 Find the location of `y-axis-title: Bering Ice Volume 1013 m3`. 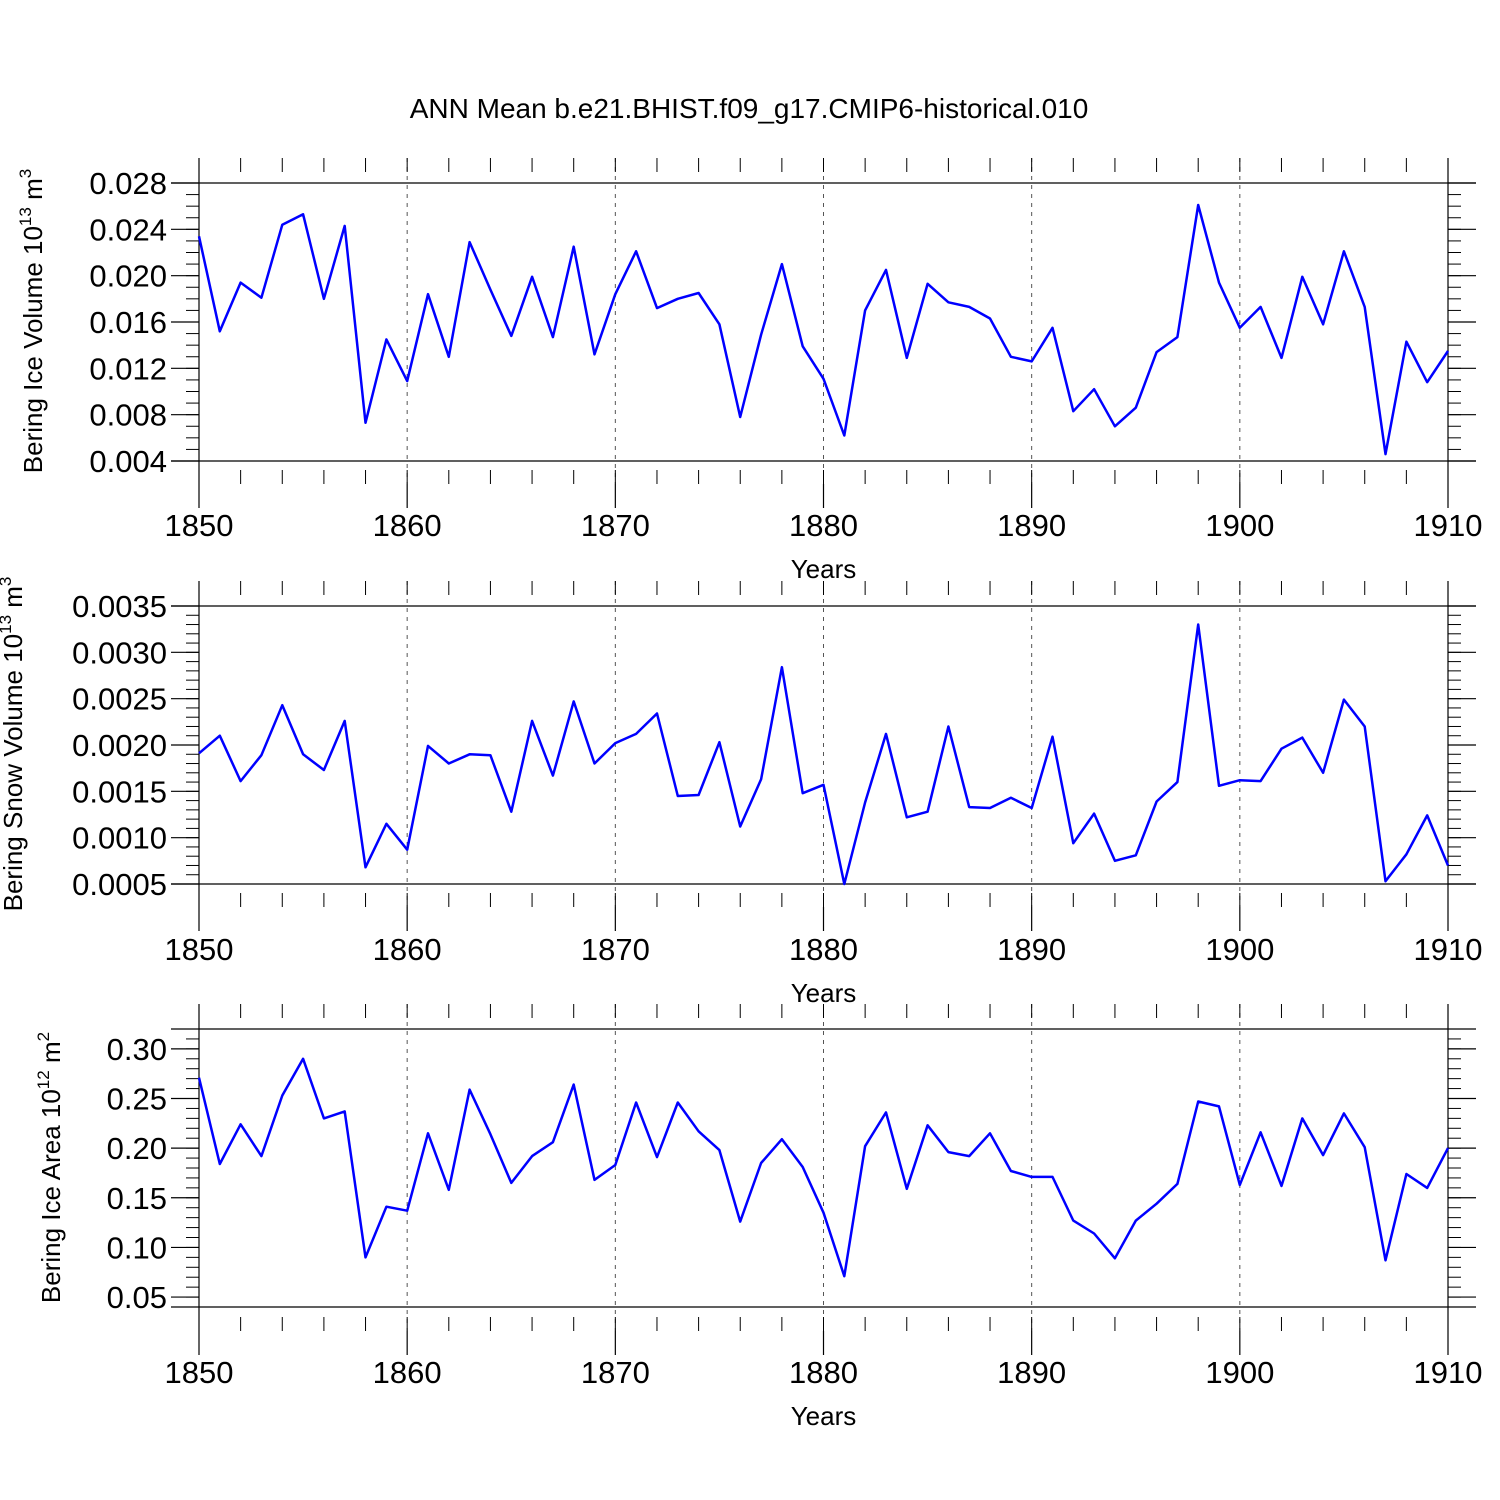

y-axis-title: Bering Ice Volume 1013 m3 is located at coordinates (32, 321).